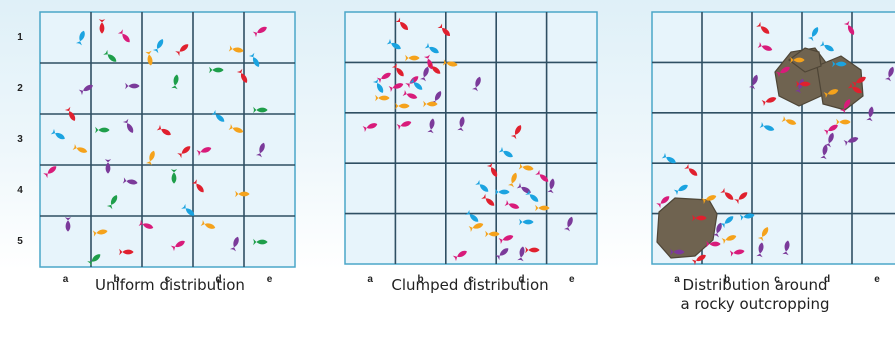 The image size is (895, 339). Describe the element at coordinates (170, 285) in the screenshot. I see `caption-uniform: Uniform distribution` at that location.